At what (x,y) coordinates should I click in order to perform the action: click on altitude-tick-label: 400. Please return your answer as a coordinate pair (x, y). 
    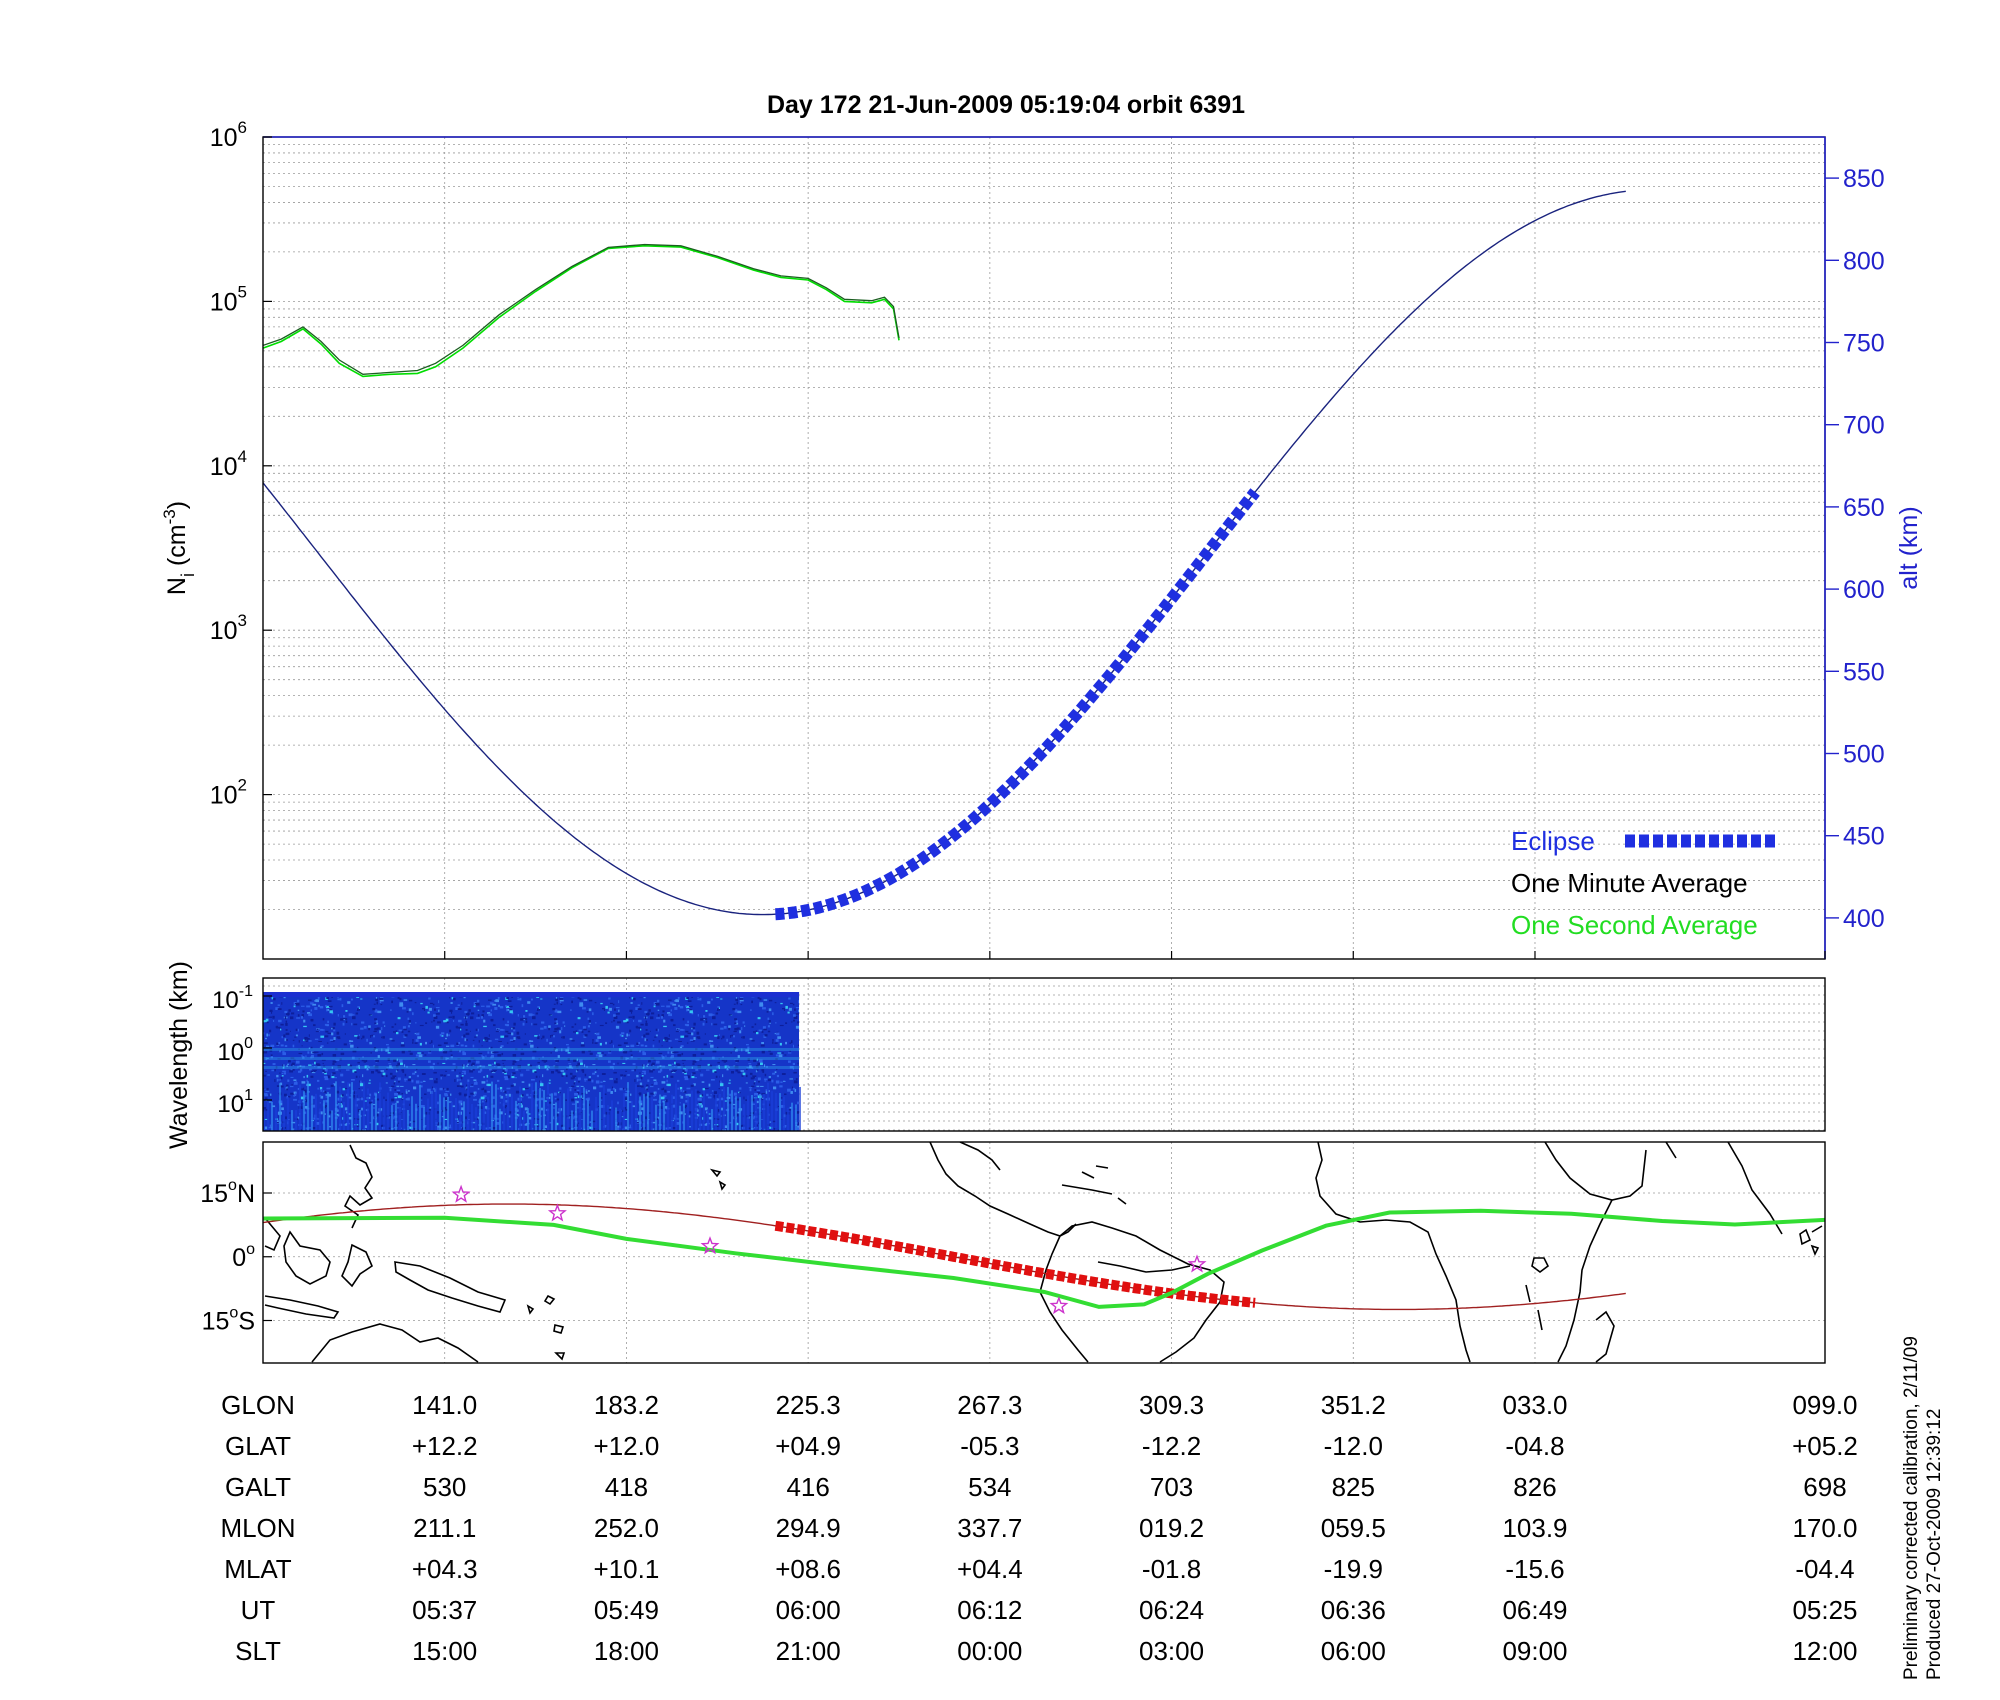
    Looking at the image, I should click on (1864, 919).